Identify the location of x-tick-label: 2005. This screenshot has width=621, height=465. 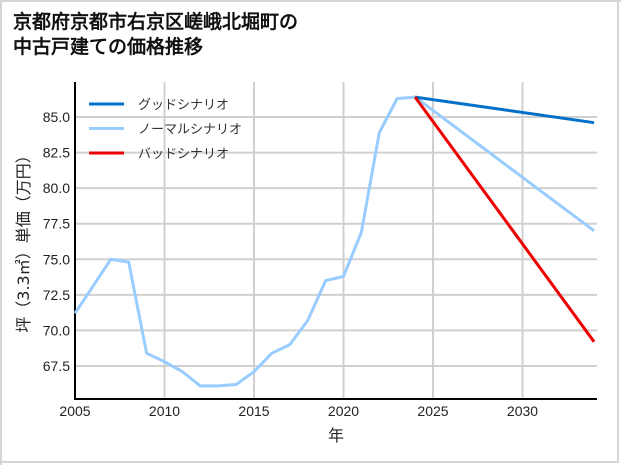
(74, 411).